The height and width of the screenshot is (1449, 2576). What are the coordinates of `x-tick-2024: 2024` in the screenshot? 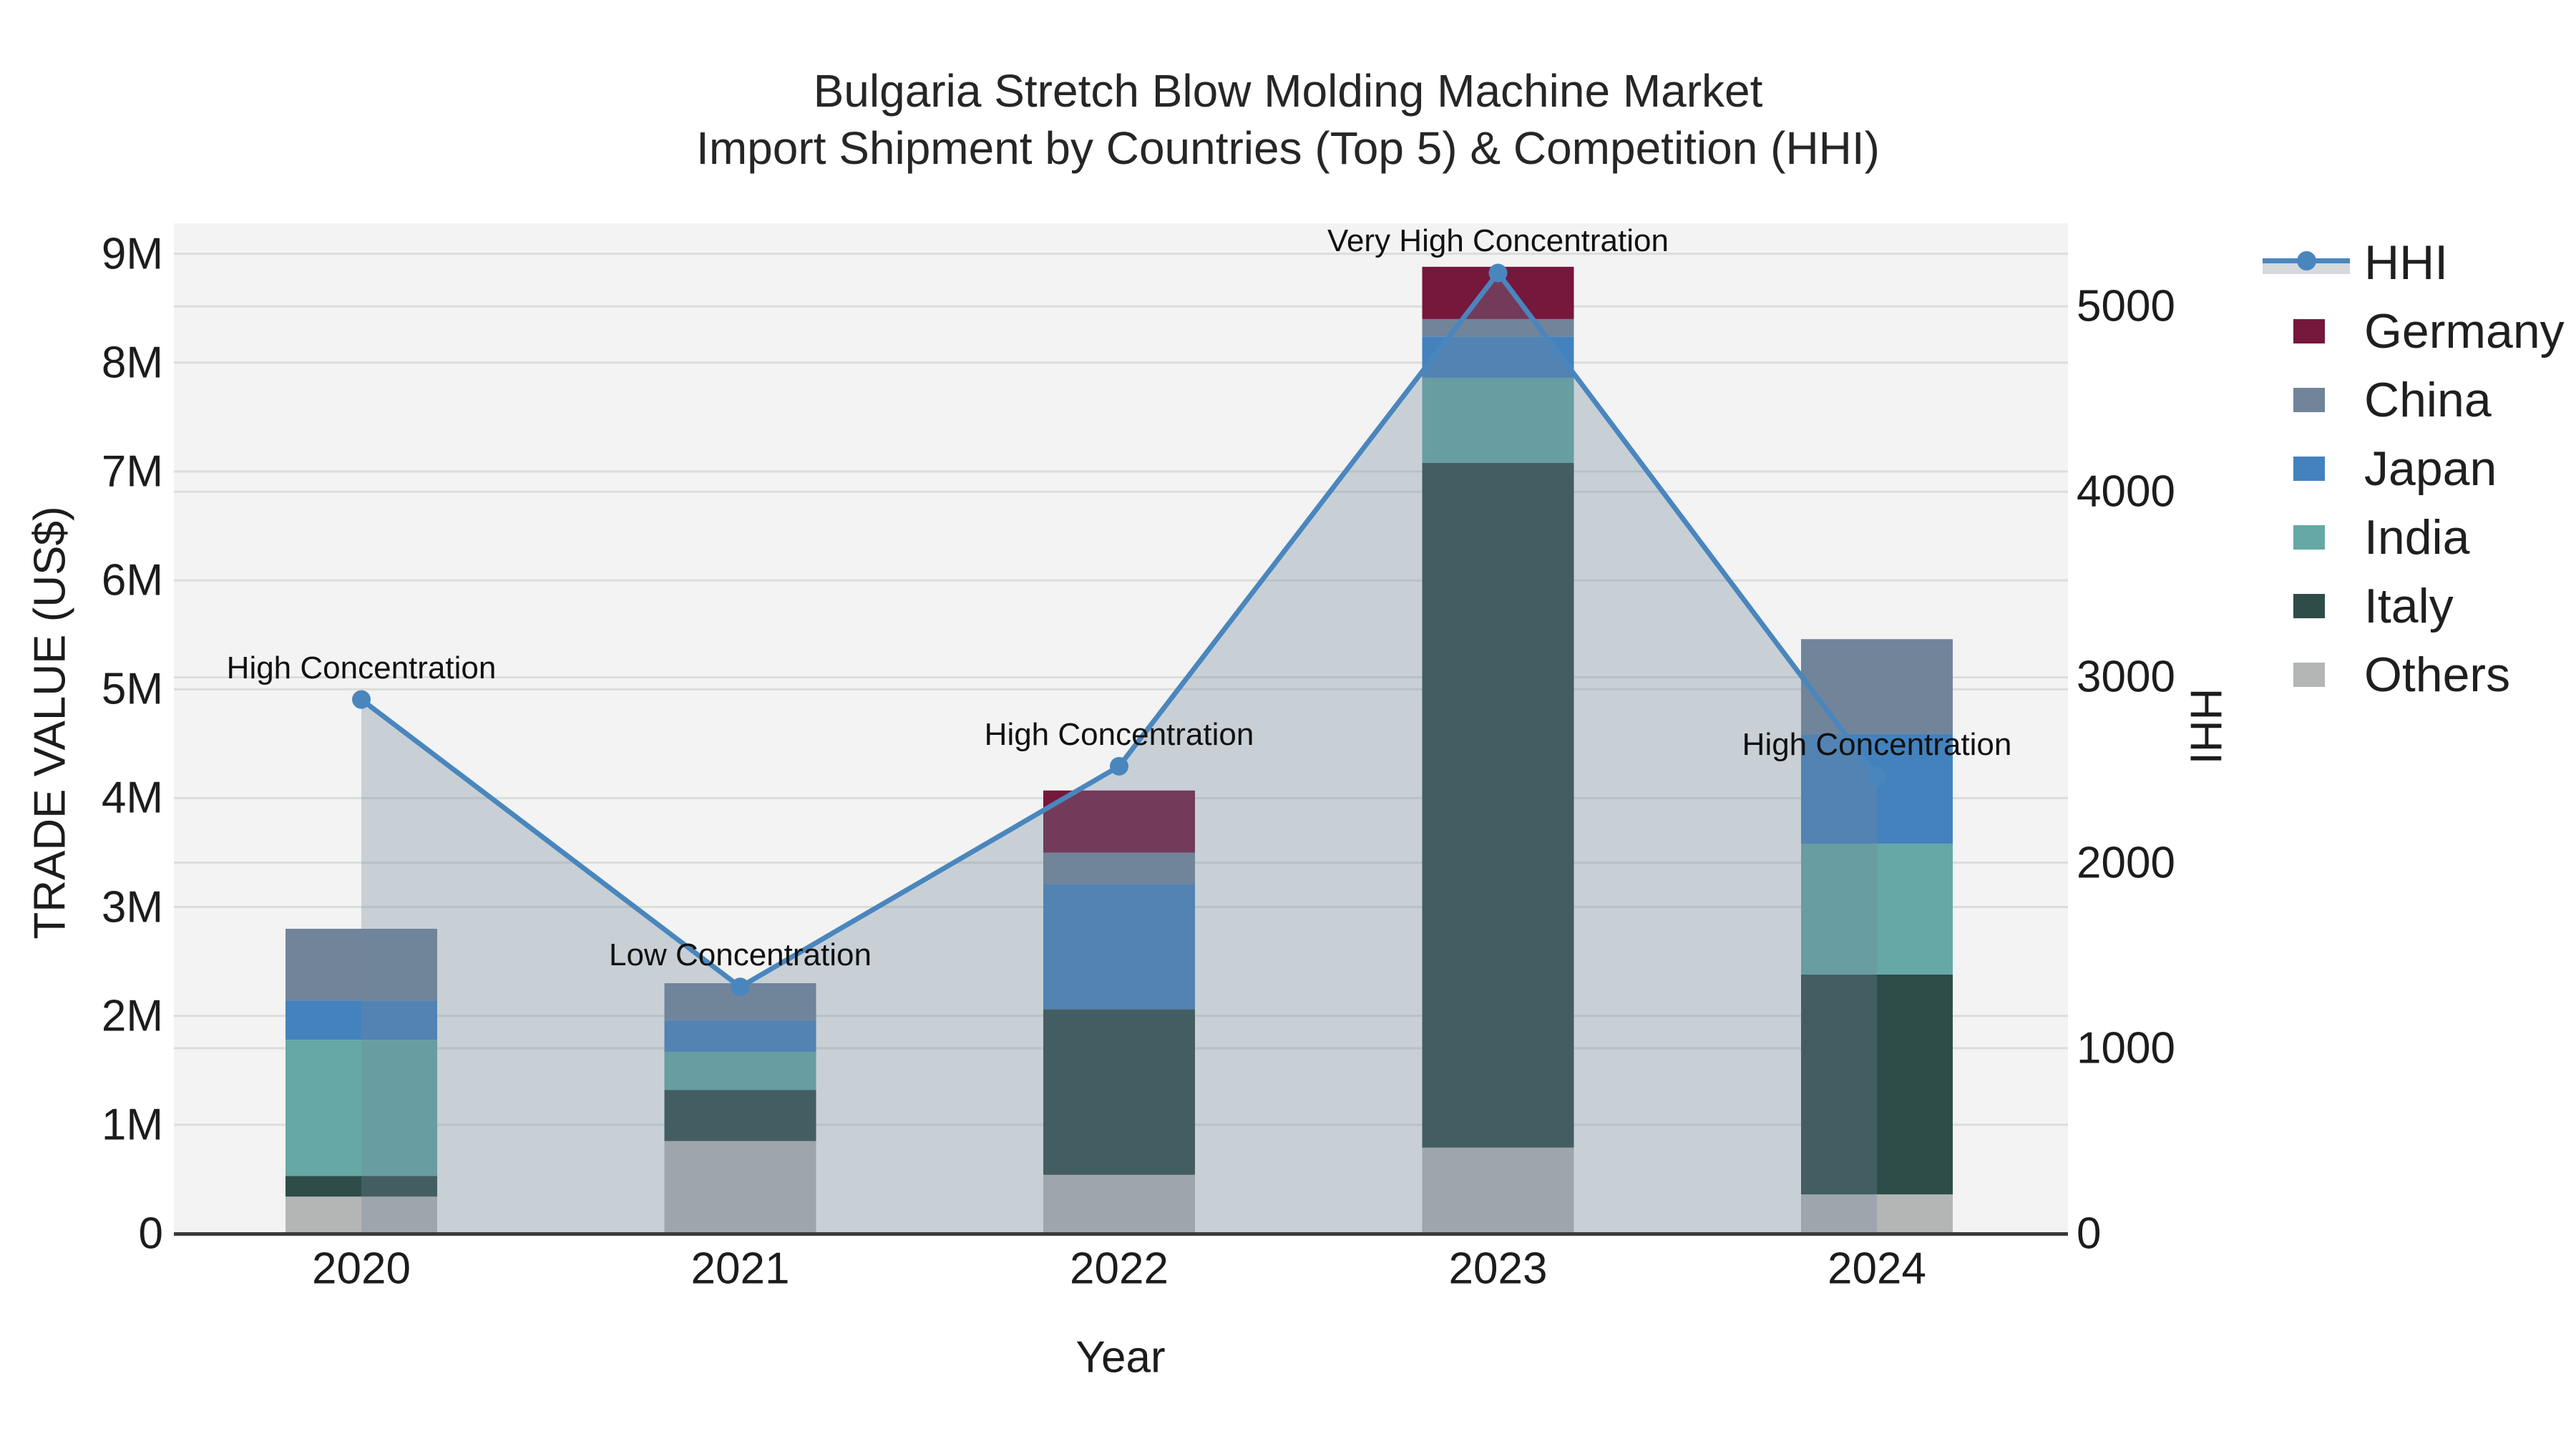 It's located at (1877, 1269).